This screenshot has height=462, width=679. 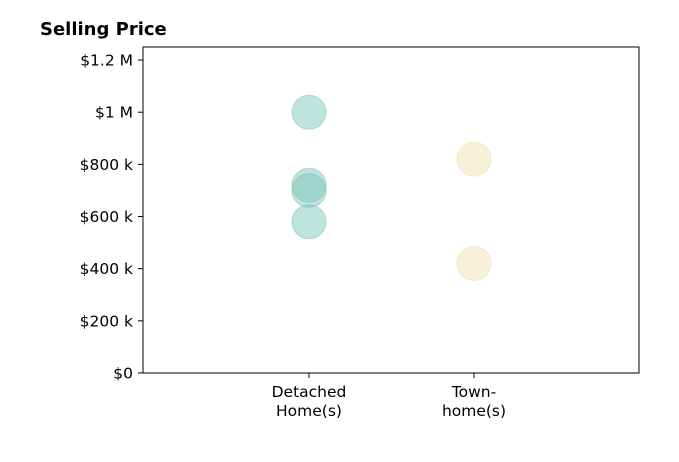 What do you see at coordinates (309, 392) in the screenshot?
I see `x-tick-label: Detached` at bounding box center [309, 392].